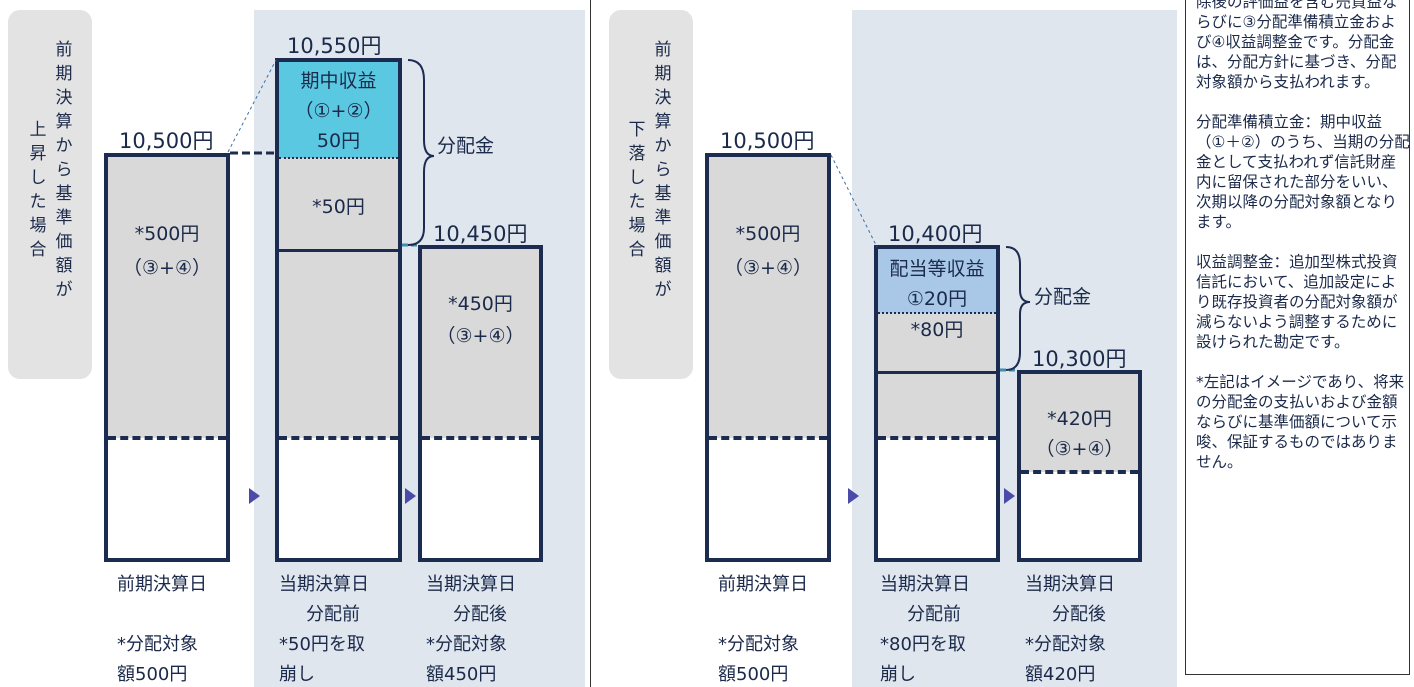 Image resolution: width=1414 pixels, height=687 pixels. Describe the element at coordinates (471, 584) in the screenshot. I see `left-c3-line1: 当期決算日` at that location.